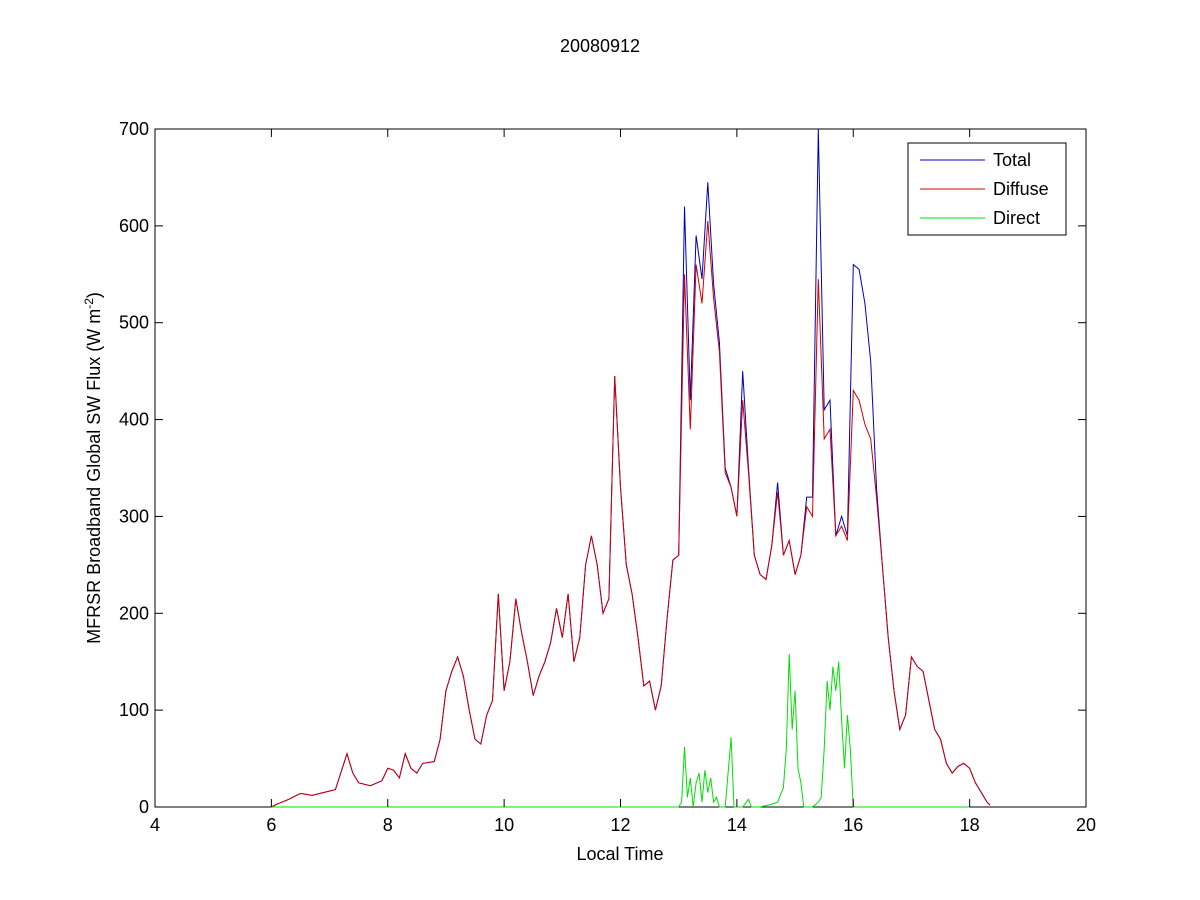  Describe the element at coordinates (737, 825) in the screenshot. I see `x-tick-label: 14` at that location.